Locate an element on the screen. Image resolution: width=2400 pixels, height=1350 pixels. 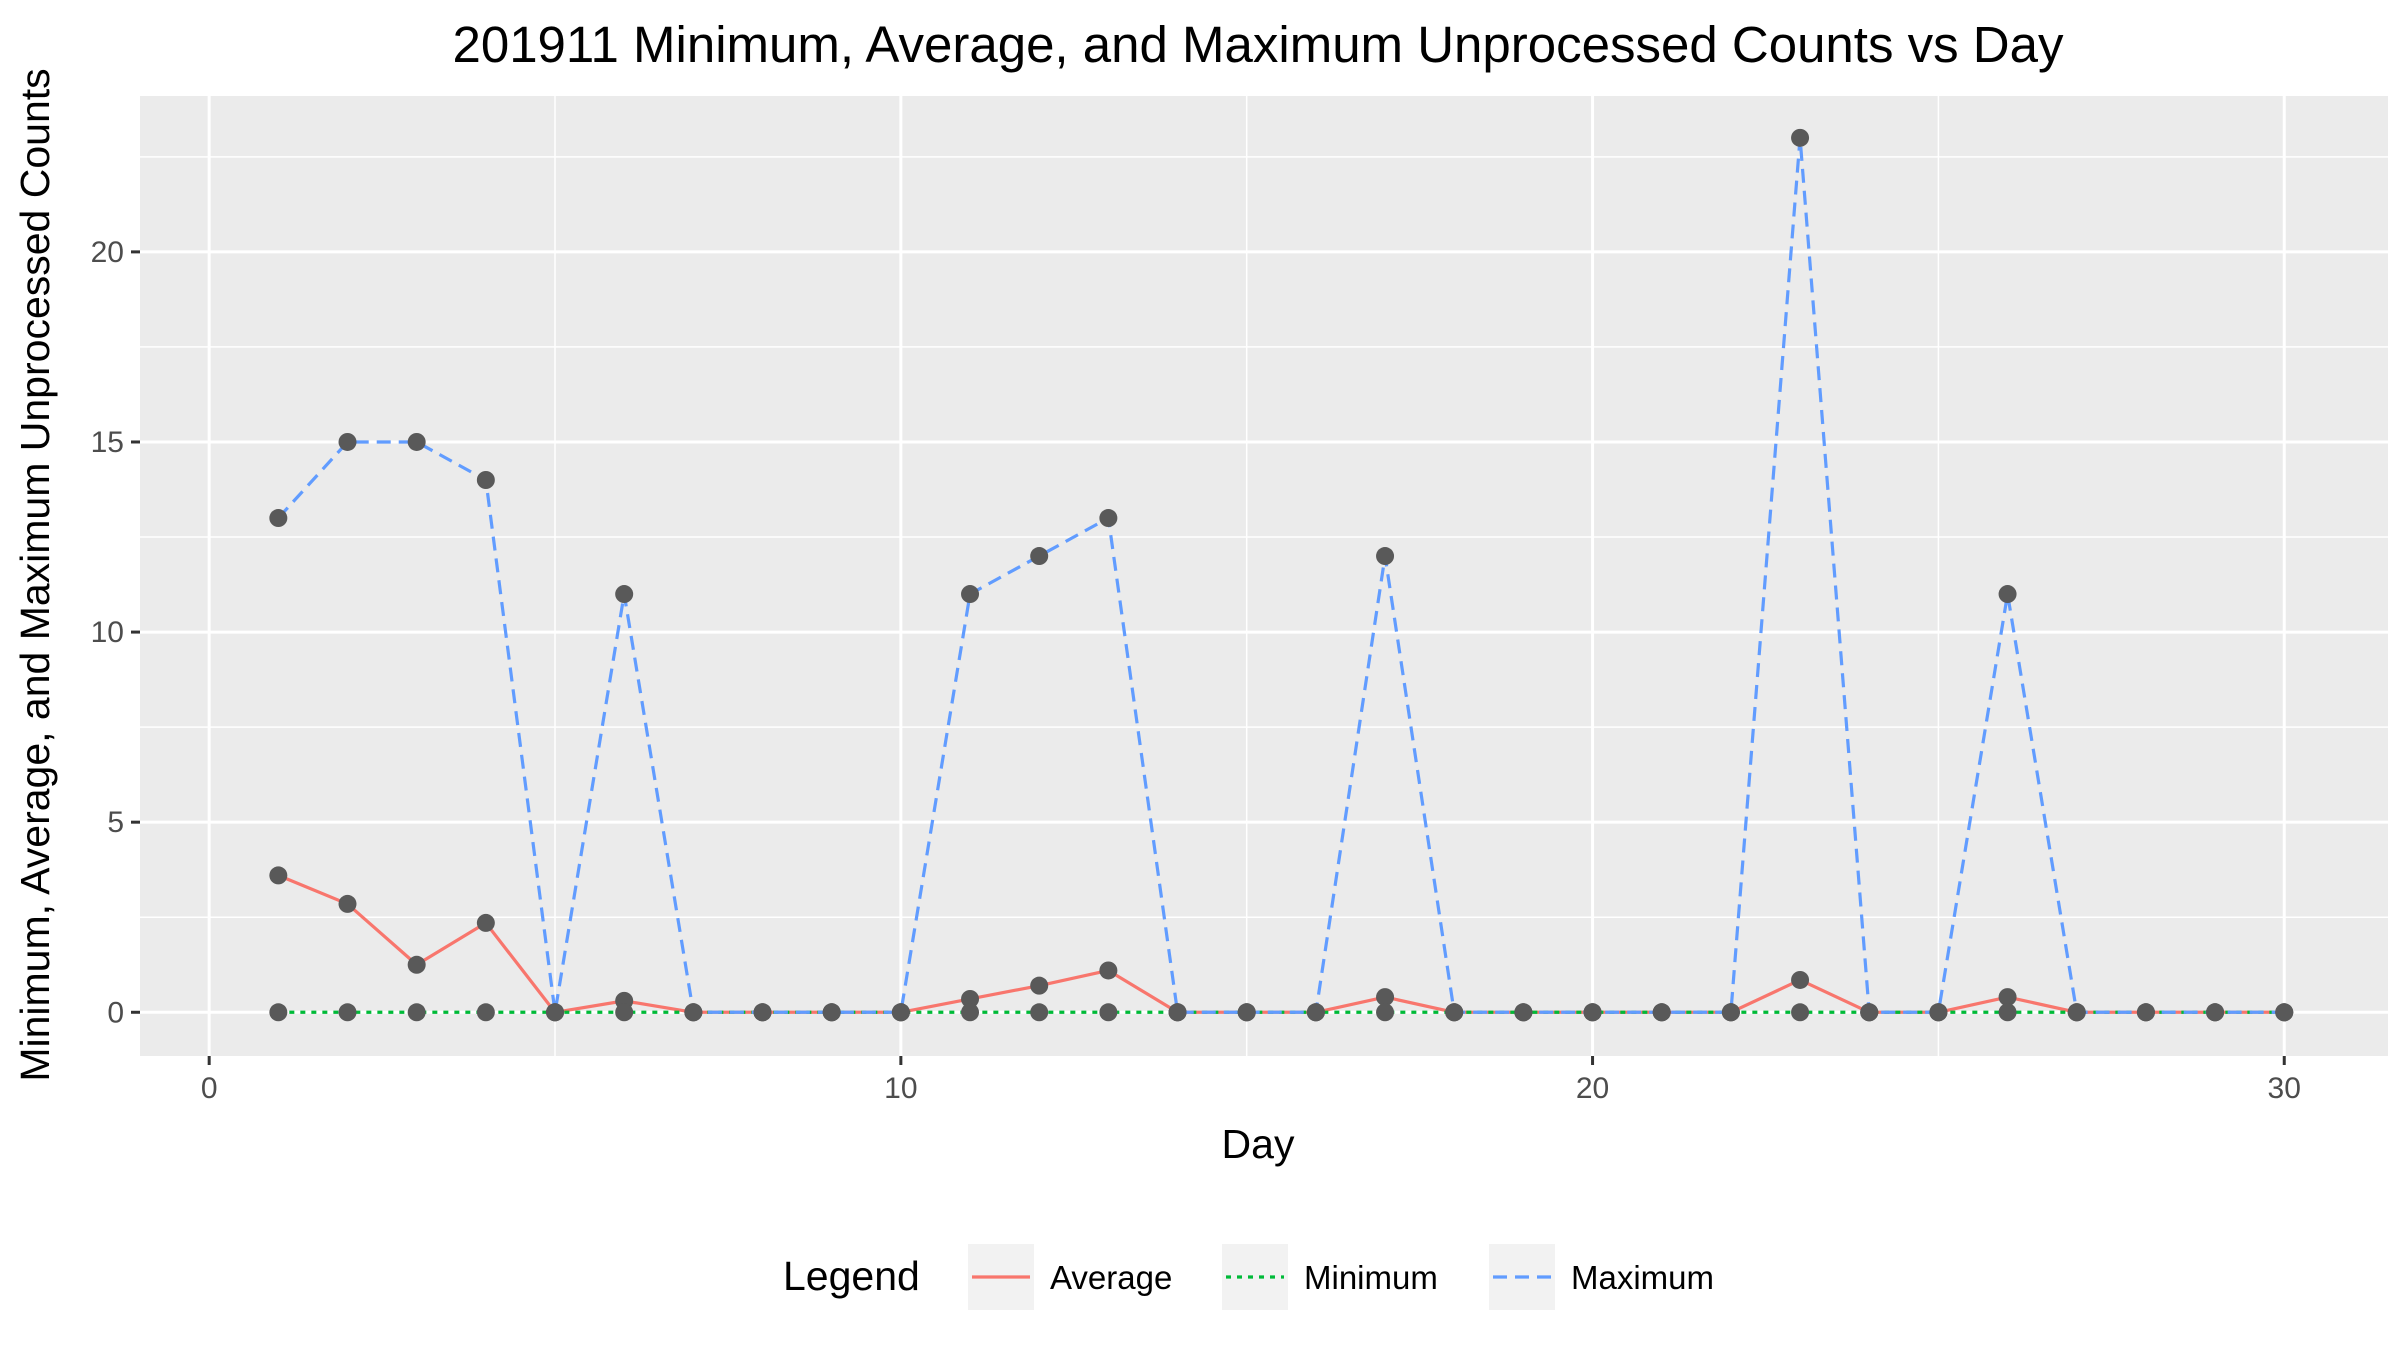
legend-key-minimum is located at coordinates (1255, 1277).